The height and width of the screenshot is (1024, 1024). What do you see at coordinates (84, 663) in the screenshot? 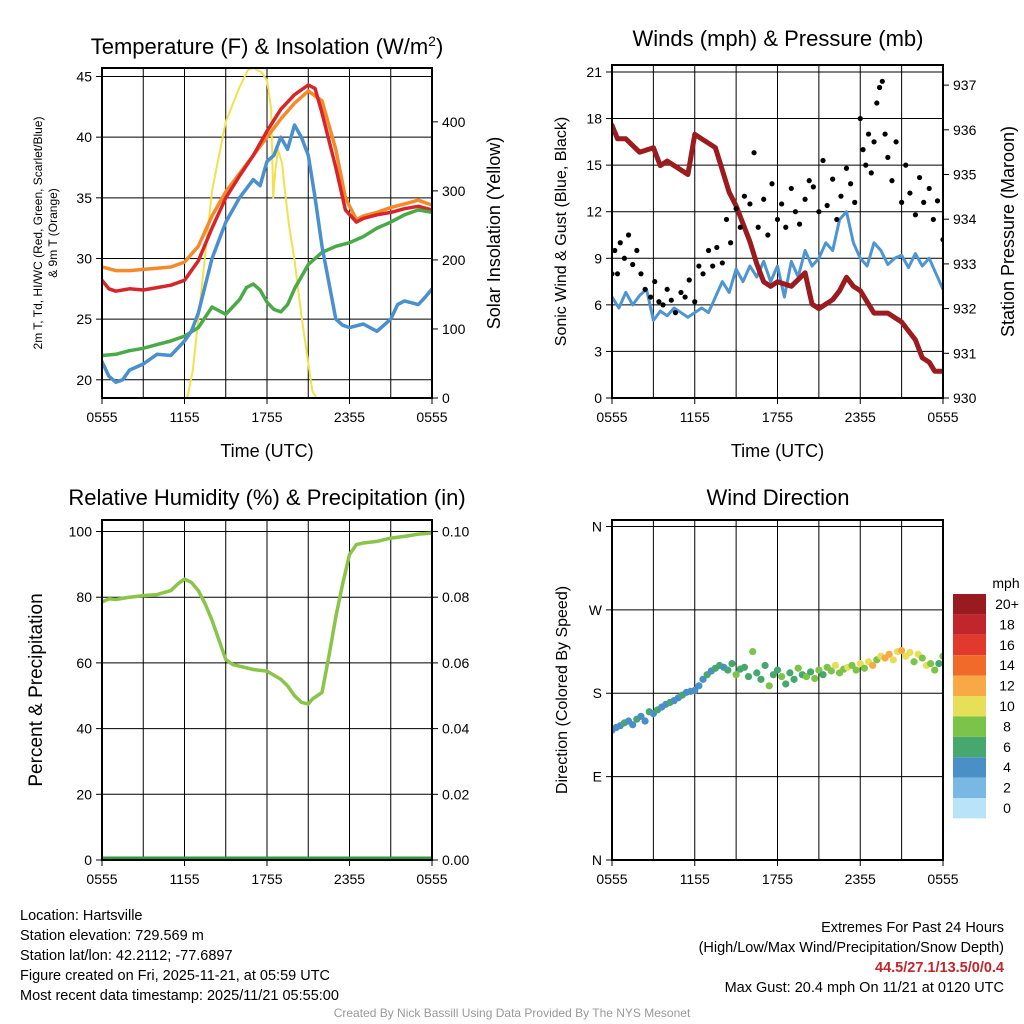
I see `y-tick-label: 60` at bounding box center [84, 663].